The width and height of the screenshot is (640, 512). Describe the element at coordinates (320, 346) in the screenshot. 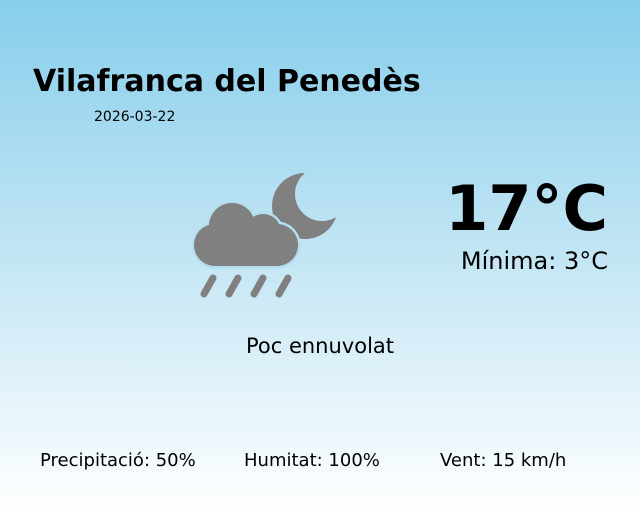

I see `condition-description: Poc ennuvolat` at that location.